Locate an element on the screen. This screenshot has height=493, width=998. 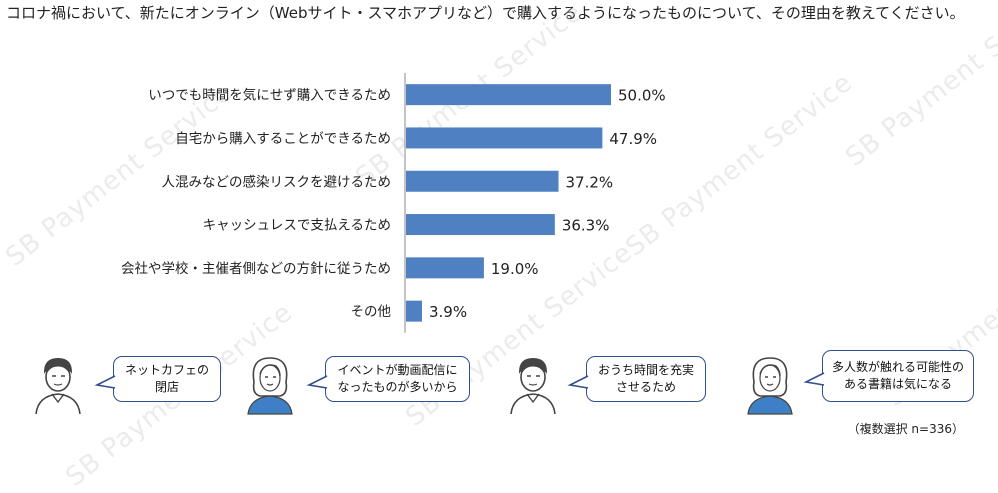
category-label: 会社や学校・主催者側などの方針に従うため is located at coordinates (256, 268).